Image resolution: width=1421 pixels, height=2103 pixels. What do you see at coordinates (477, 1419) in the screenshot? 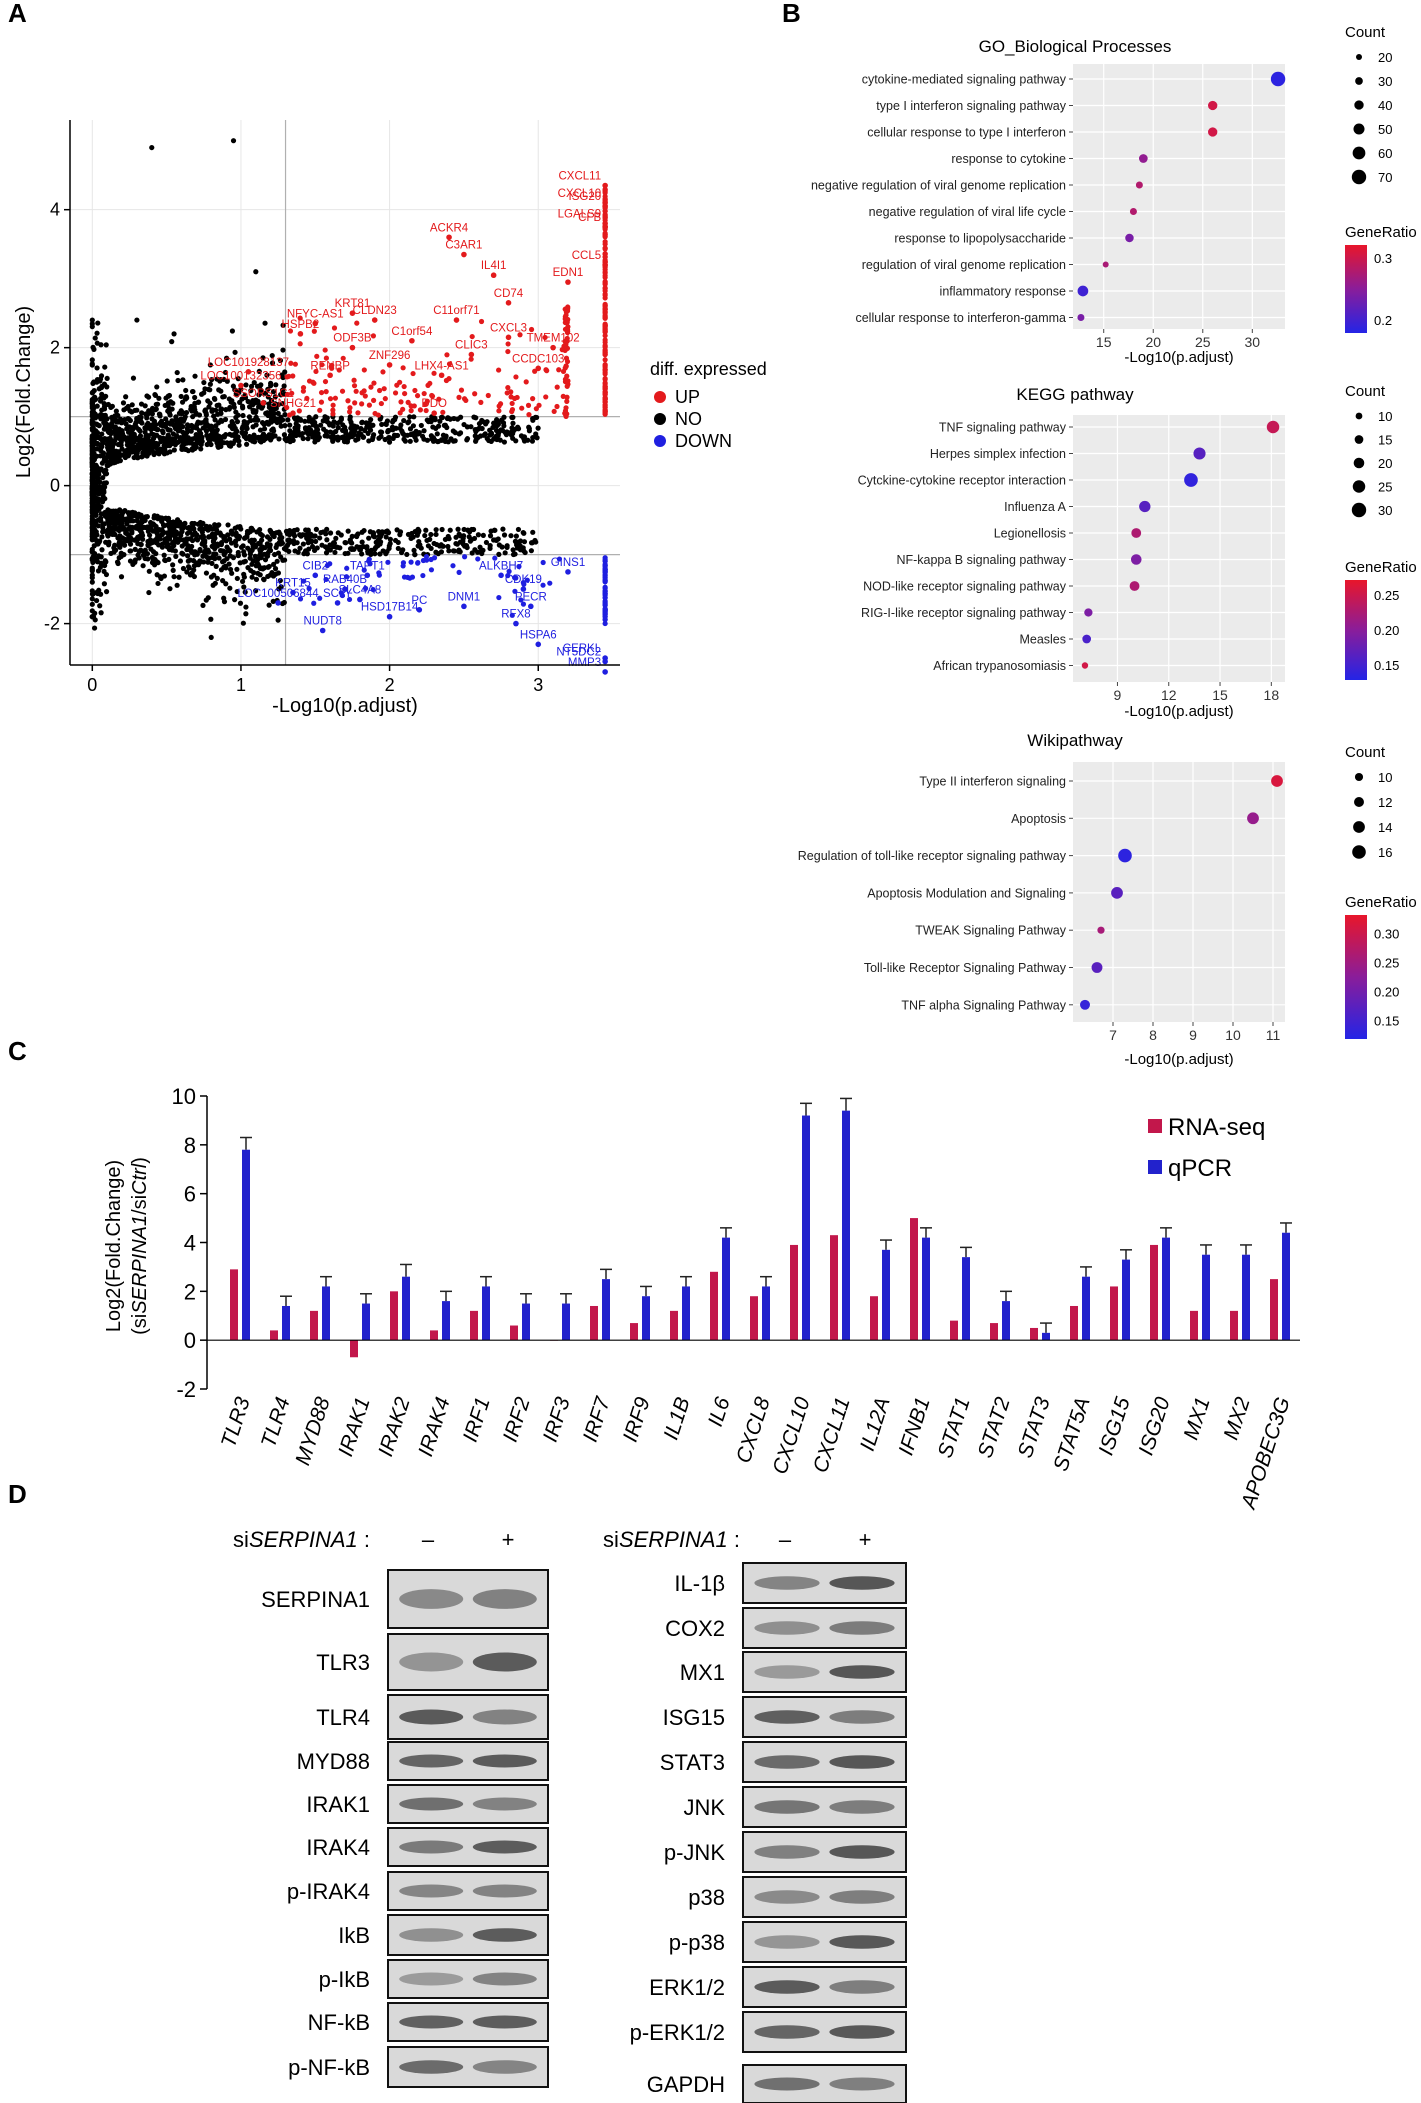
I see `bar-category-label: IRF1` at bounding box center [477, 1419].